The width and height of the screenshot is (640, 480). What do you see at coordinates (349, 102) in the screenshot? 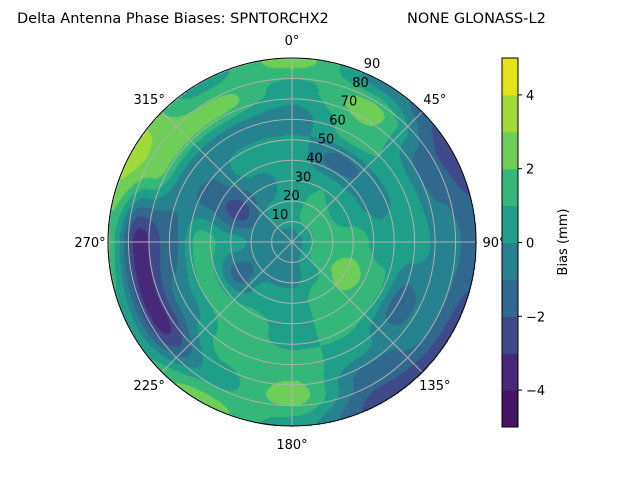
I see `radial-tick-label: 70` at bounding box center [349, 102].